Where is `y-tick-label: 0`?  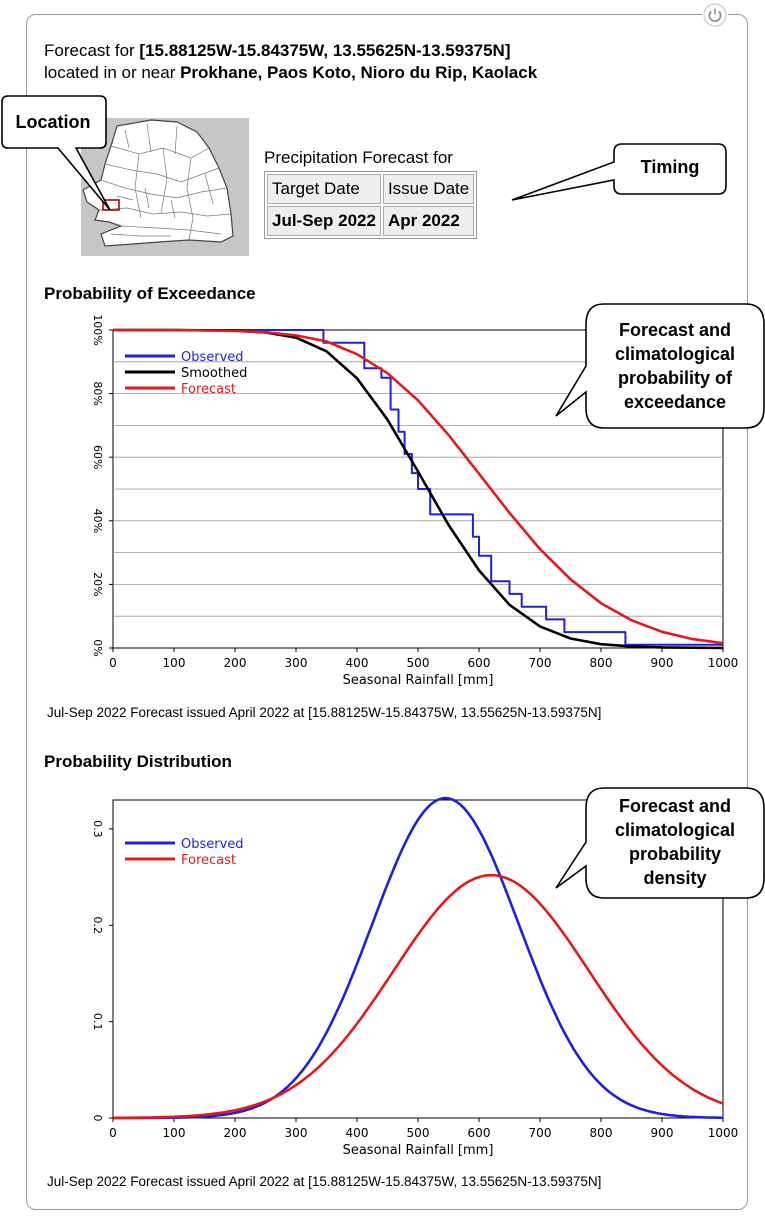 y-tick-label: 0 is located at coordinates (97, 1118).